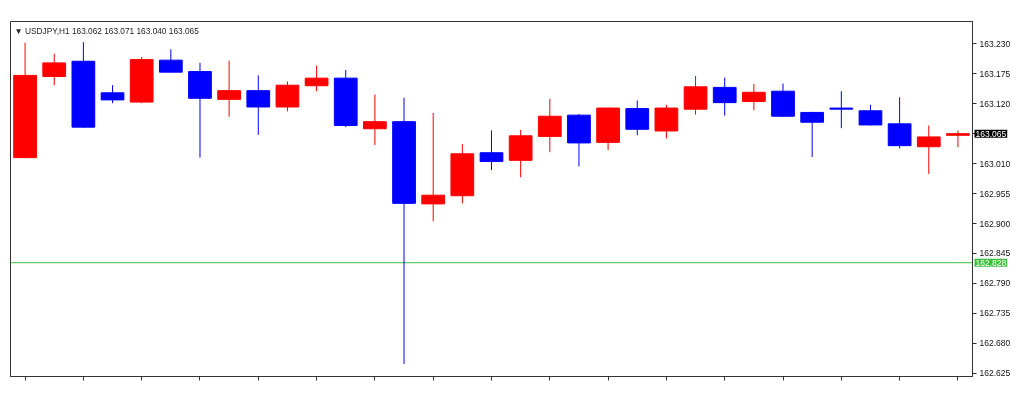 The width and height of the screenshot is (1024, 402). What do you see at coordinates (995, 73) in the screenshot?
I see `y-tick-label: 163.175` at bounding box center [995, 73].